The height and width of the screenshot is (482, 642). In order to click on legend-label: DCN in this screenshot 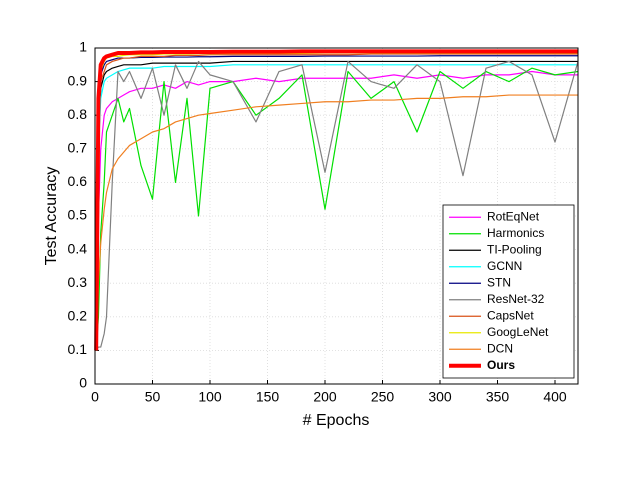, I will do `click(500, 348)`.